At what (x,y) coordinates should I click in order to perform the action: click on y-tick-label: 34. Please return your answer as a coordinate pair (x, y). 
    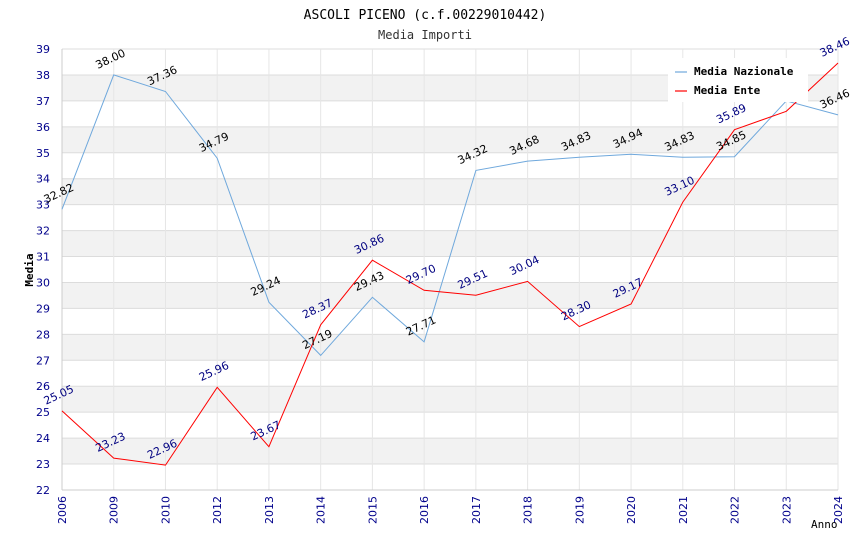
    Looking at the image, I should click on (43, 179).